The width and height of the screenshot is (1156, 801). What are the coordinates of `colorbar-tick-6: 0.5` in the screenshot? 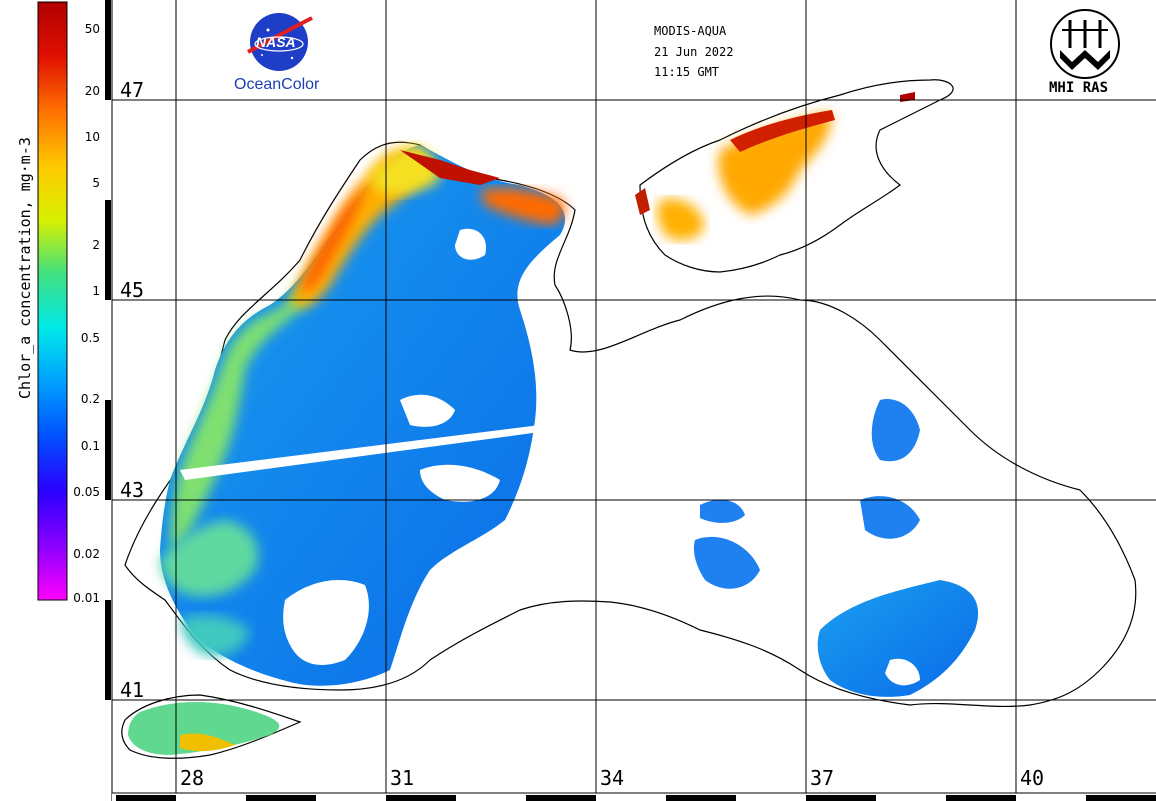 It's located at (90, 337).